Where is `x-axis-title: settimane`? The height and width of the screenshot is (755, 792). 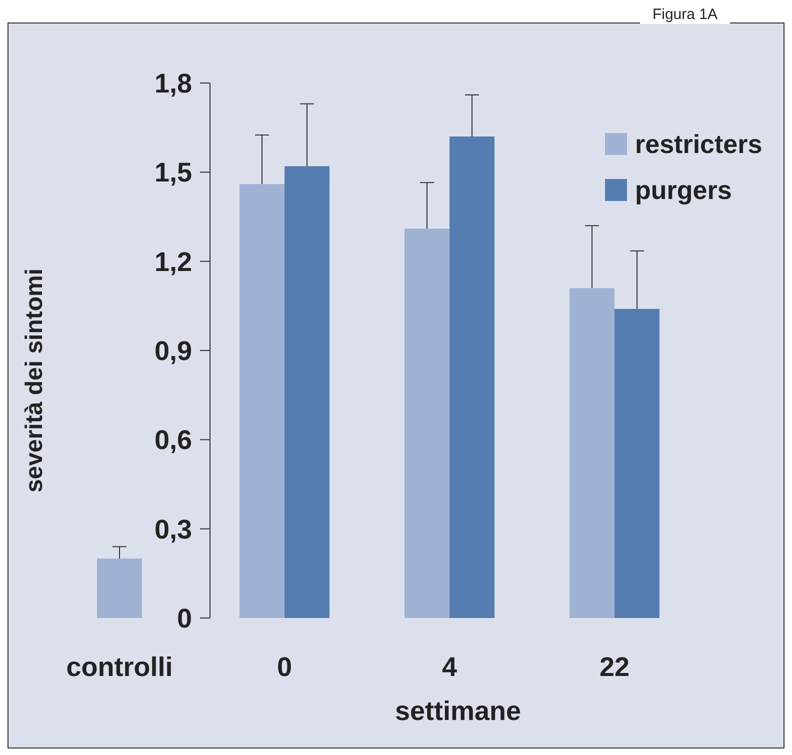
x-axis-title: settimane is located at coordinates (458, 711).